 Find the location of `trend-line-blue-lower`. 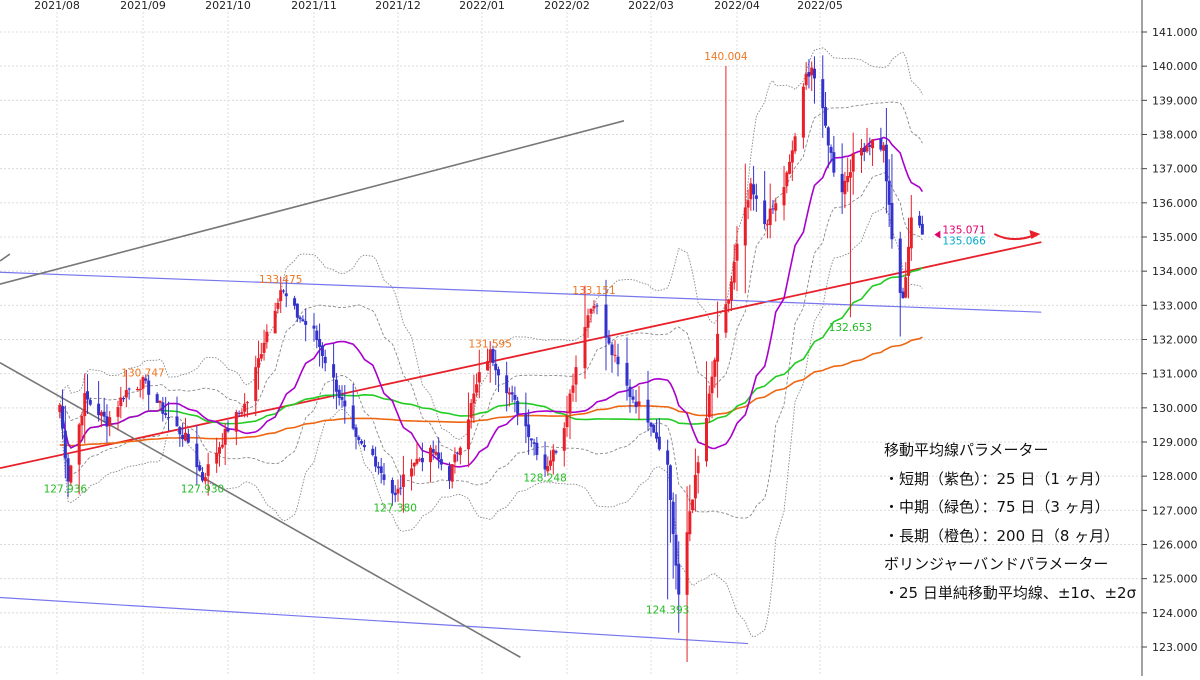

trend-line-blue-lower is located at coordinates (374, 620).